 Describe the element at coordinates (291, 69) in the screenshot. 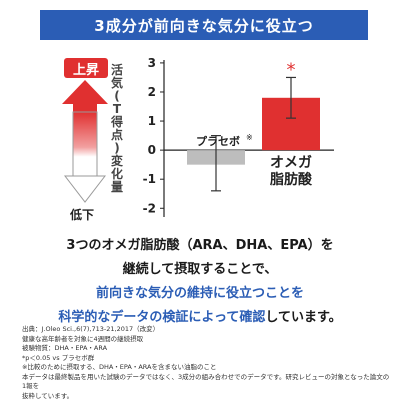

I see `significance-marker: *` at that location.